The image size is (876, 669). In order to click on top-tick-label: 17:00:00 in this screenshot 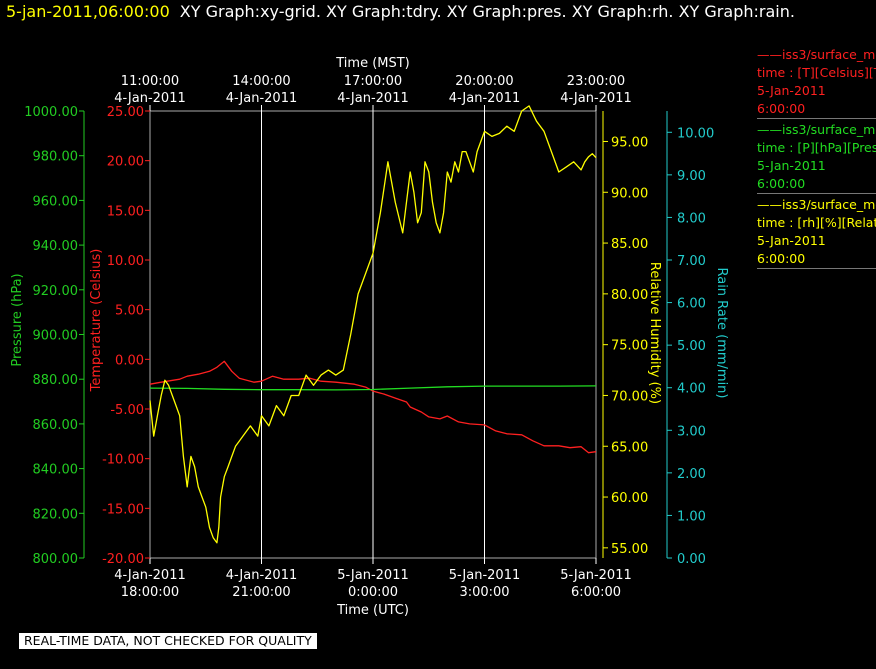, I will do `click(373, 81)`.